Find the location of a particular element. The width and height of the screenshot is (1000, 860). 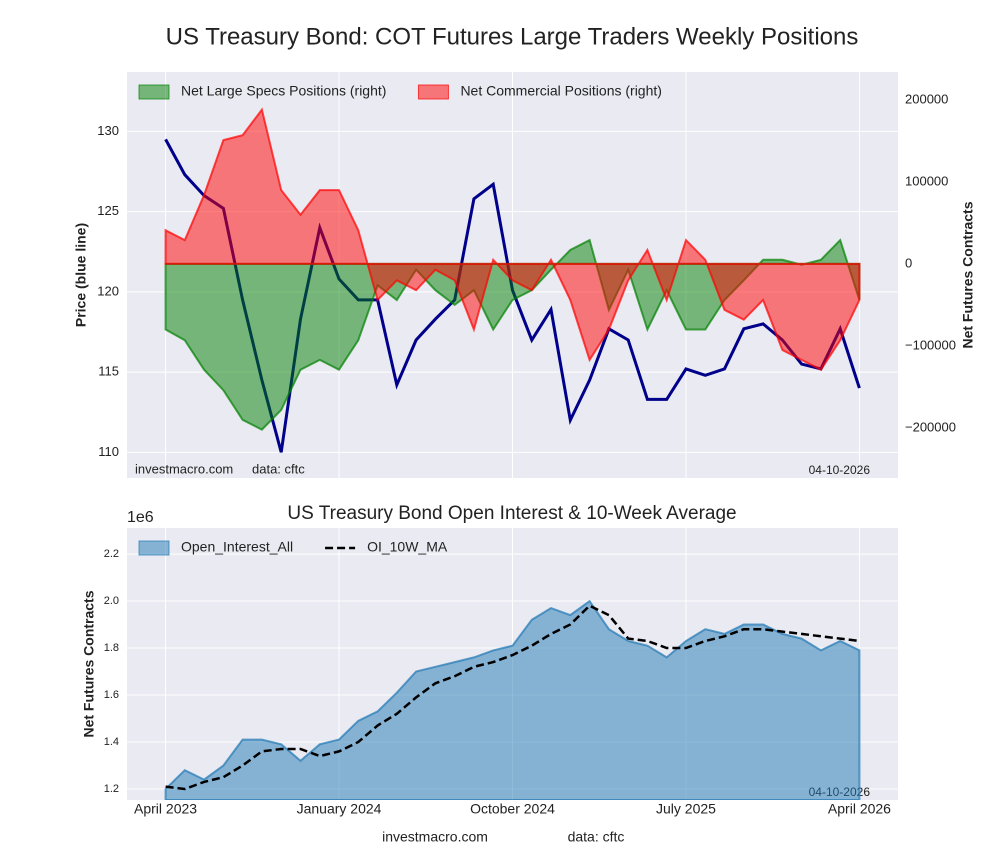

y-tick-label: 110 is located at coordinates (108, 451).